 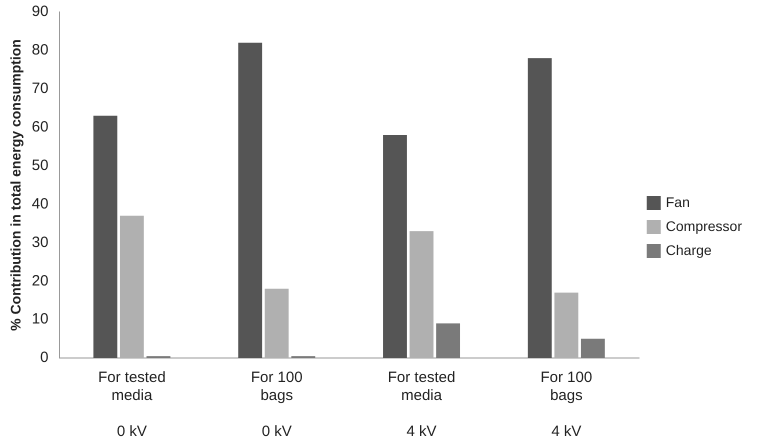 What do you see at coordinates (40, 165) in the screenshot?
I see `y-tick-label: 50` at bounding box center [40, 165].